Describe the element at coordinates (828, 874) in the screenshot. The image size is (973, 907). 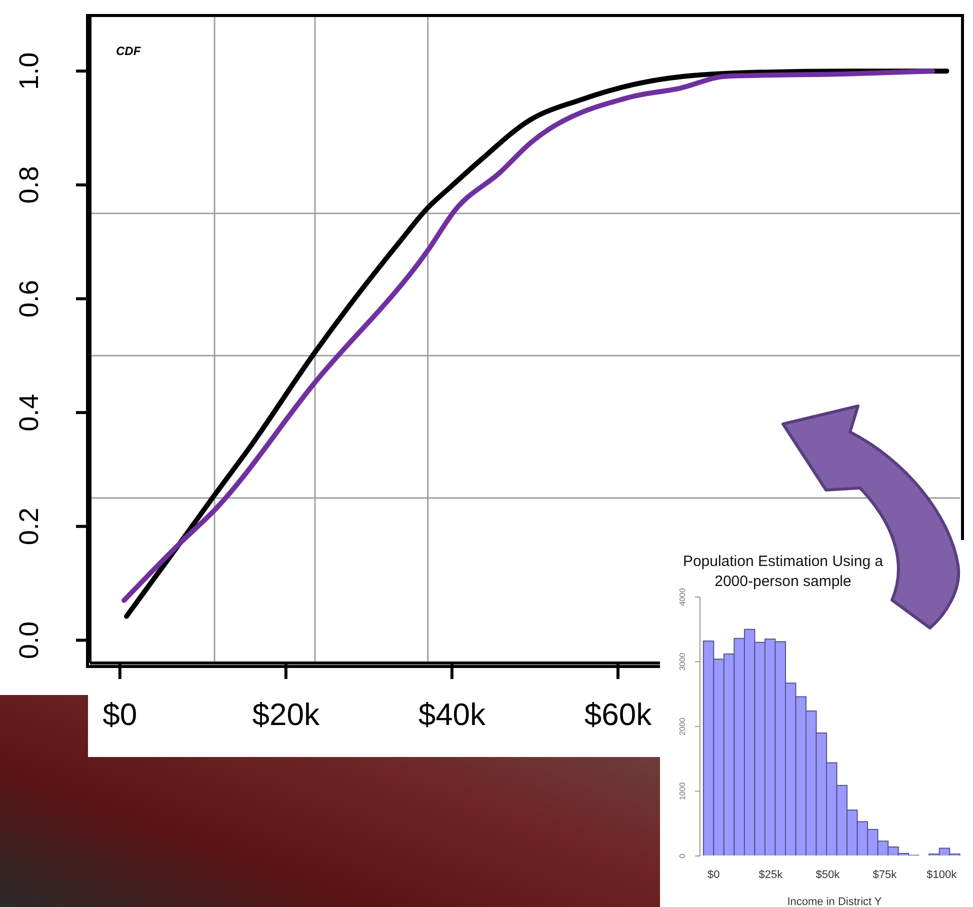
I see `x-tick-label: $50k` at that location.